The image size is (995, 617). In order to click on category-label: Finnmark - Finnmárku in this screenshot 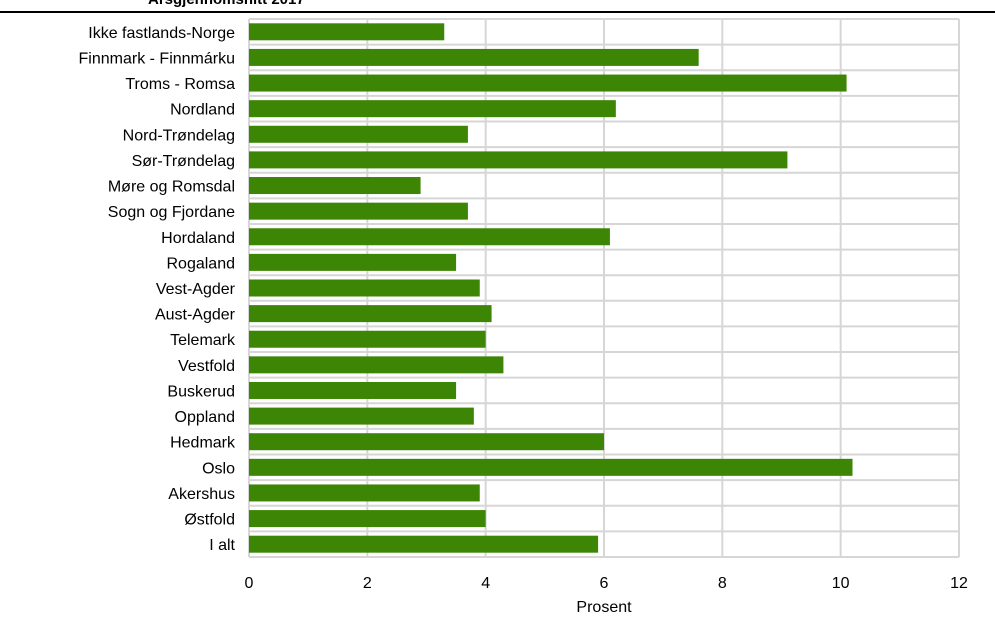, I will do `click(157, 58)`.